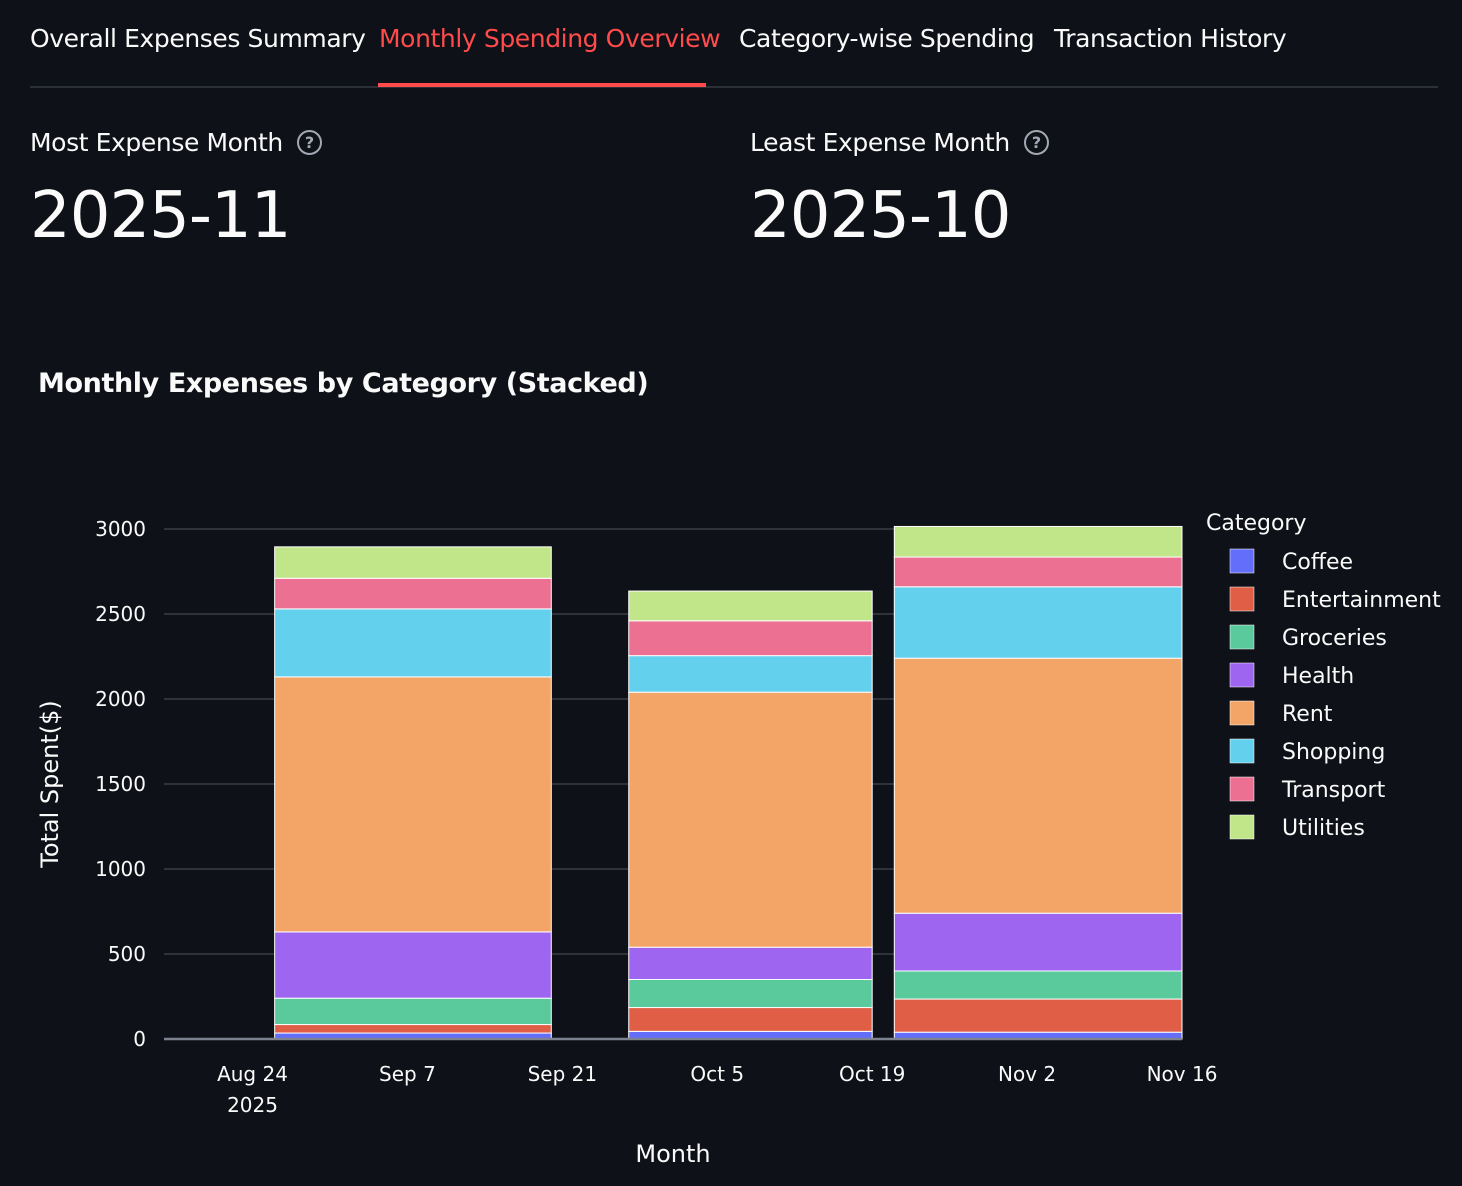  I want to click on x-tick-label: Nov 16, so click(1182, 1074).